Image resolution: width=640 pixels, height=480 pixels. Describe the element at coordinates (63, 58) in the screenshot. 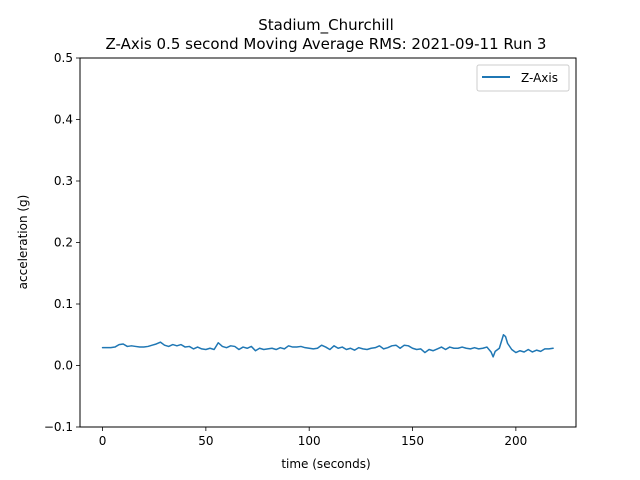

I see `y-tick-label: 0.5` at that location.